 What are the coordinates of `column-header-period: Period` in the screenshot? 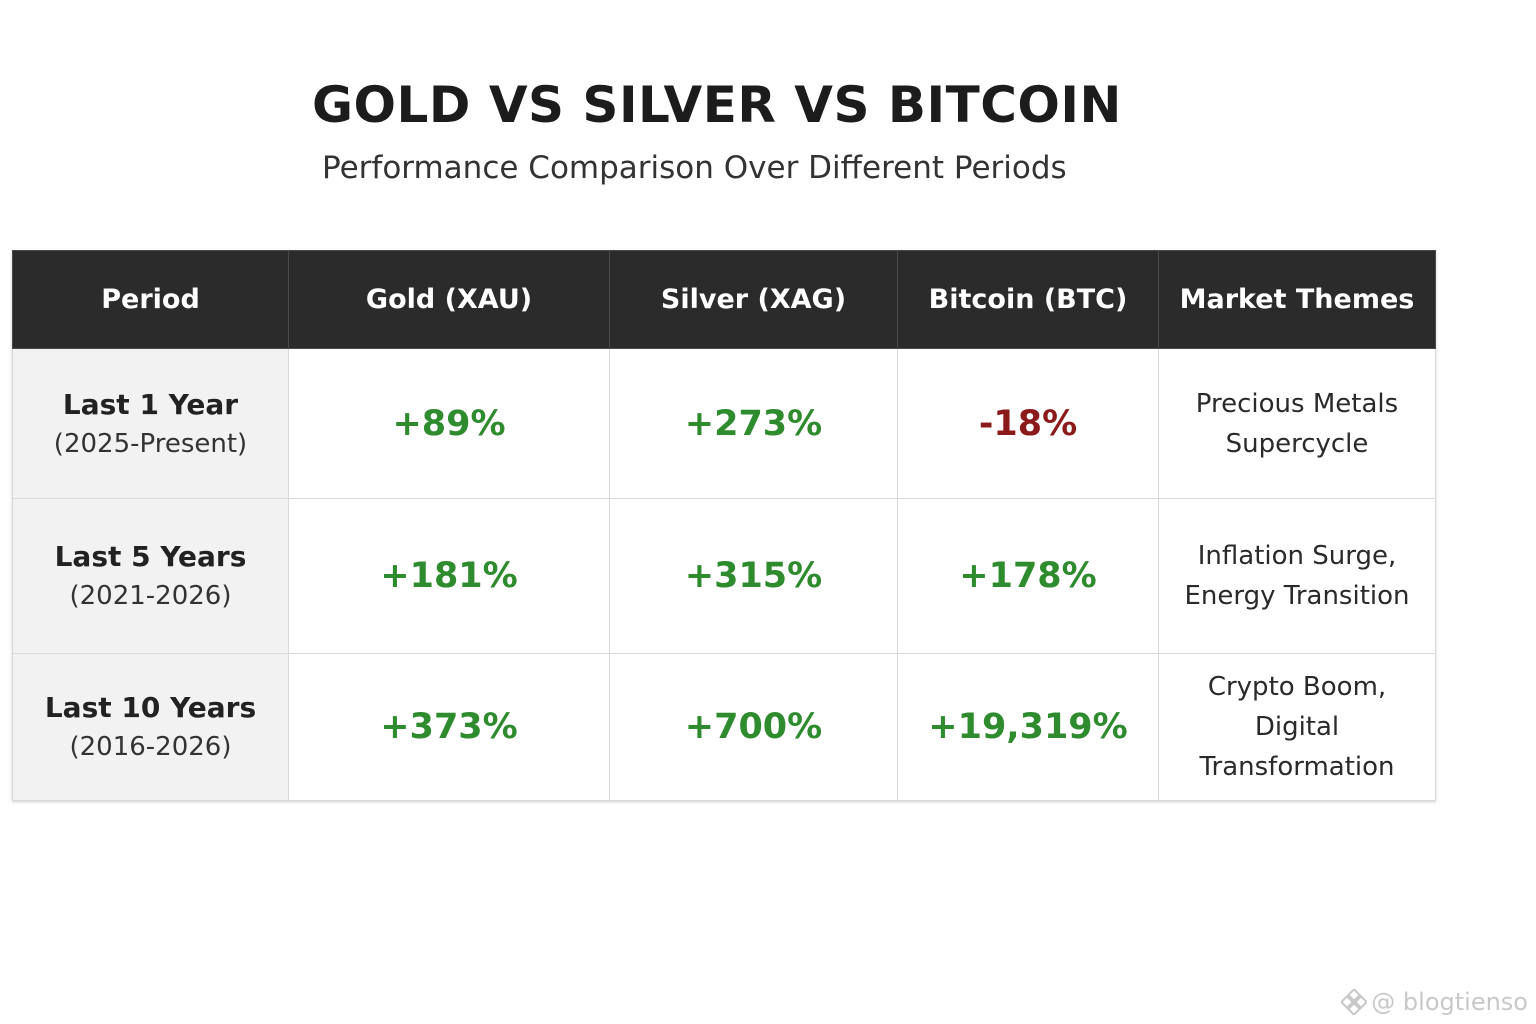 It's located at (150, 299).